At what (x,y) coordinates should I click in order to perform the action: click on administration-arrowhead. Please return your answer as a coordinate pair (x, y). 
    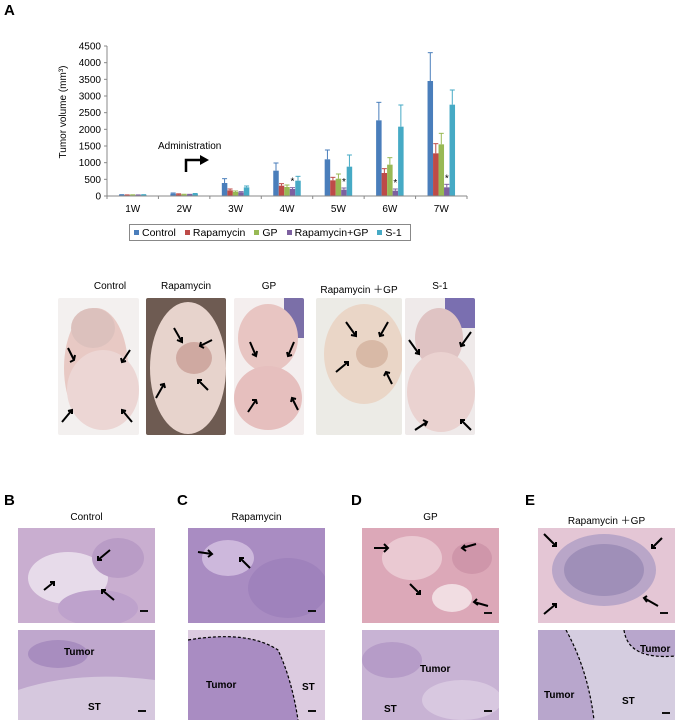
    Looking at the image, I should click on (204, 160).